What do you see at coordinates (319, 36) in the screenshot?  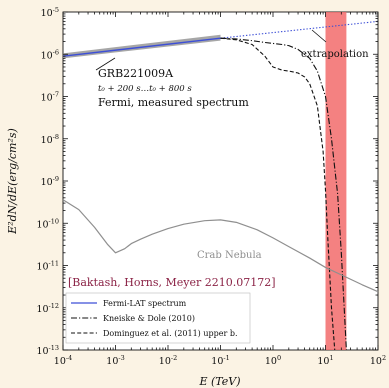 I see `extrapolation-pointer-line` at bounding box center [319, 36].